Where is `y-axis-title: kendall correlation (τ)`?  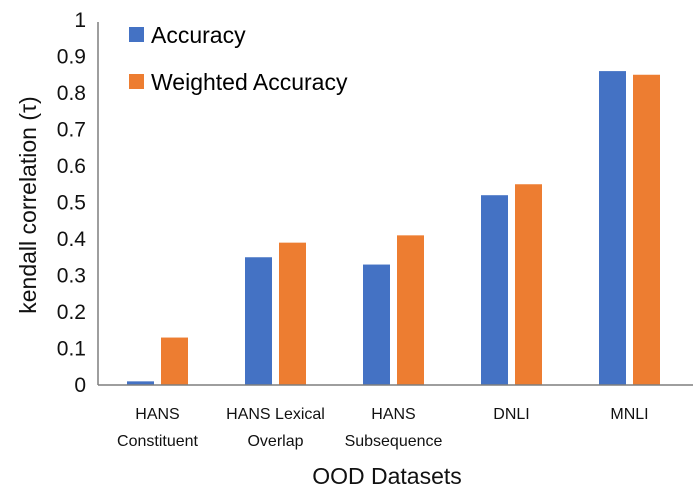 y-axis-title: kendall correlation (τ) is located at coordinates (28, 204).